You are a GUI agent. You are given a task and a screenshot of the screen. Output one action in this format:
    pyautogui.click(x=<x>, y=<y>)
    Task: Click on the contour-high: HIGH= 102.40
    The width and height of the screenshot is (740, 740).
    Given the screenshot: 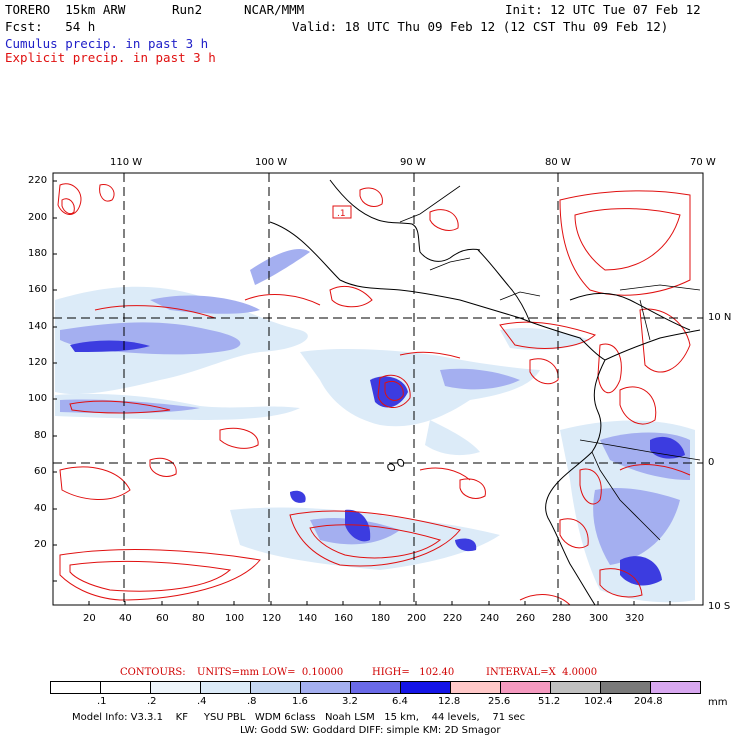 What is the action you would take?
    pyautogui.click(x=413, y=672)
    